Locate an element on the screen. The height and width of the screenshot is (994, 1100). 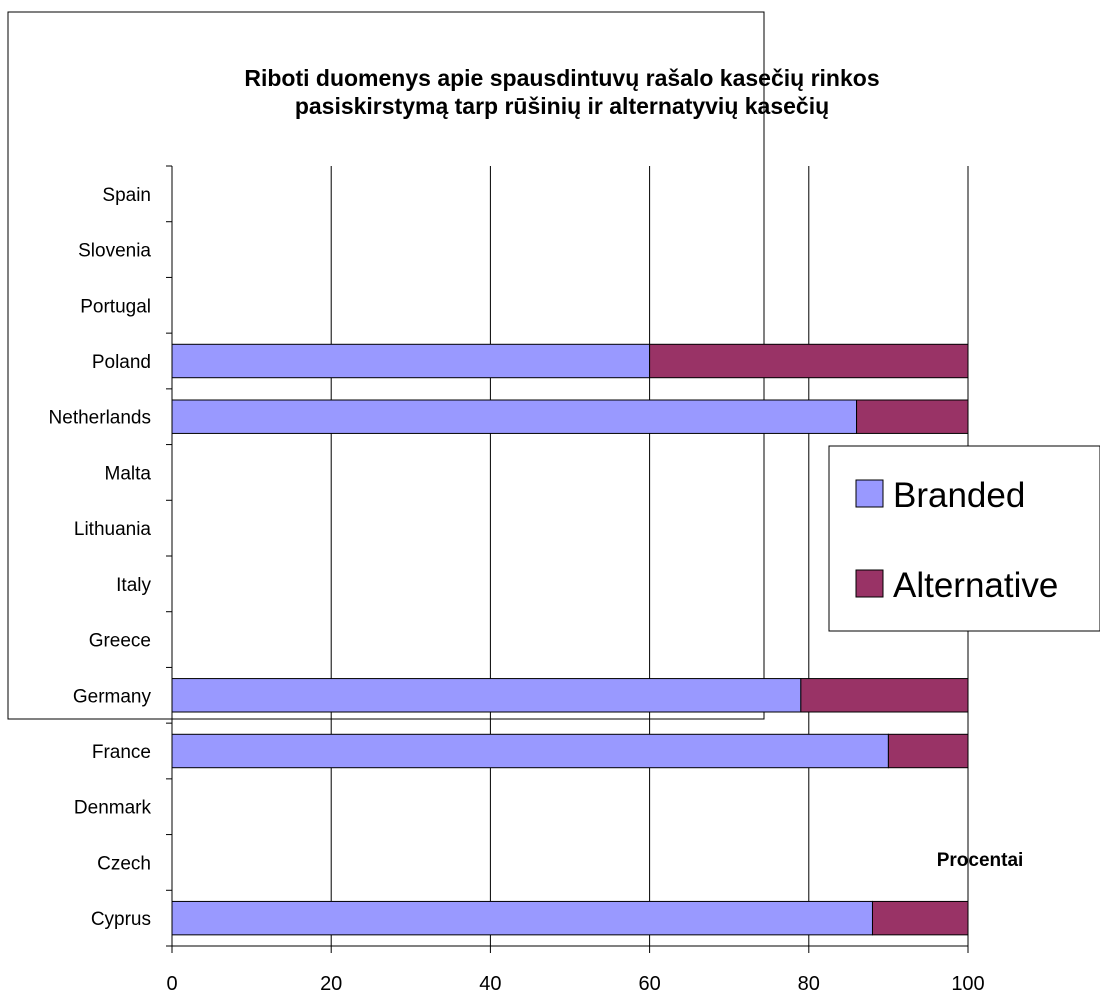
category-label: Lithuania is located at coordinates (113, 529).